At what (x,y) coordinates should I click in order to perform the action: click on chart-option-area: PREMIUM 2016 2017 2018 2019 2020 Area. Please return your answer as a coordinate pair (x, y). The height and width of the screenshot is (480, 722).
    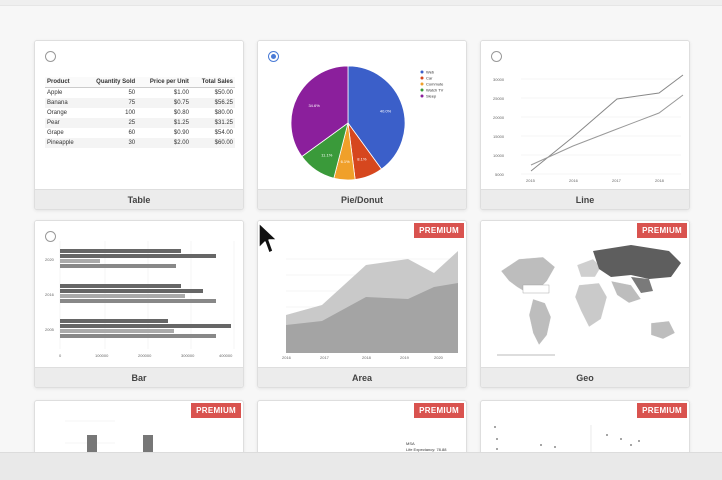
    Looking at the image, I should click on (362, 304).